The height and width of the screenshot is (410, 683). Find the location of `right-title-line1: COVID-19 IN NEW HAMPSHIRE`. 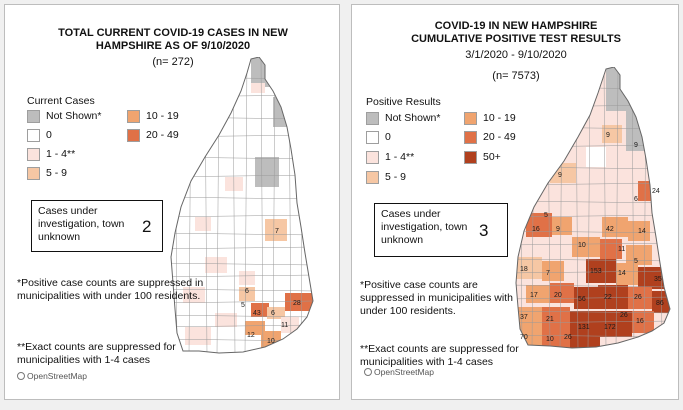

right-title-line1: COVID-19 IN NEW HAMPSHIRE is located at coordinates (516, 26).